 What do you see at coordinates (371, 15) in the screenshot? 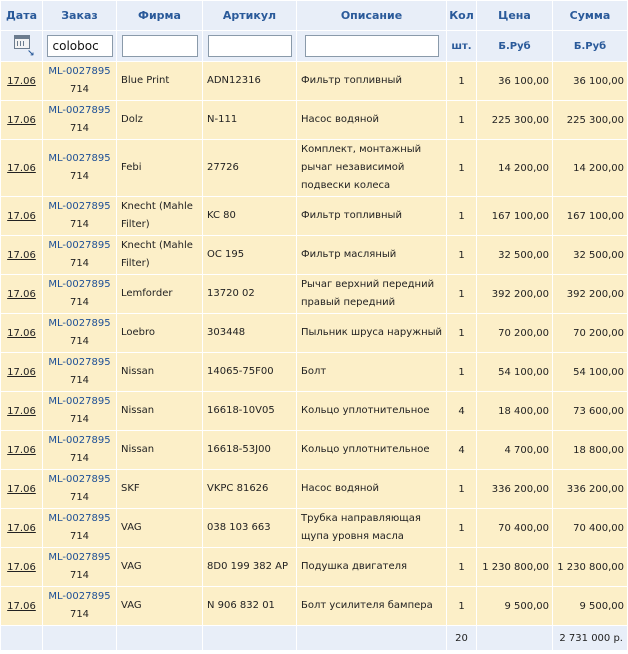
I see `column-header-description: Описание` at bounding box center [371, 15].